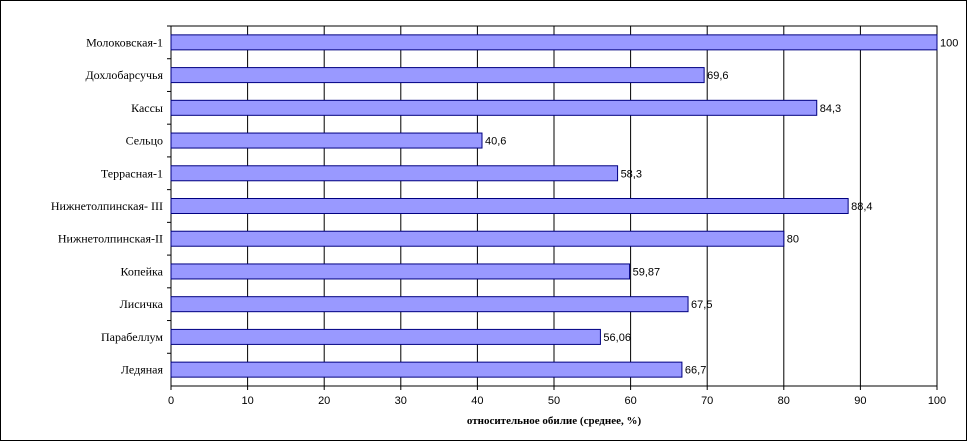  What do you see at coordinates (124, 75) in the screenshot?
I see `category-label: Дохлобарсучья` at bounding box center [124, 75].